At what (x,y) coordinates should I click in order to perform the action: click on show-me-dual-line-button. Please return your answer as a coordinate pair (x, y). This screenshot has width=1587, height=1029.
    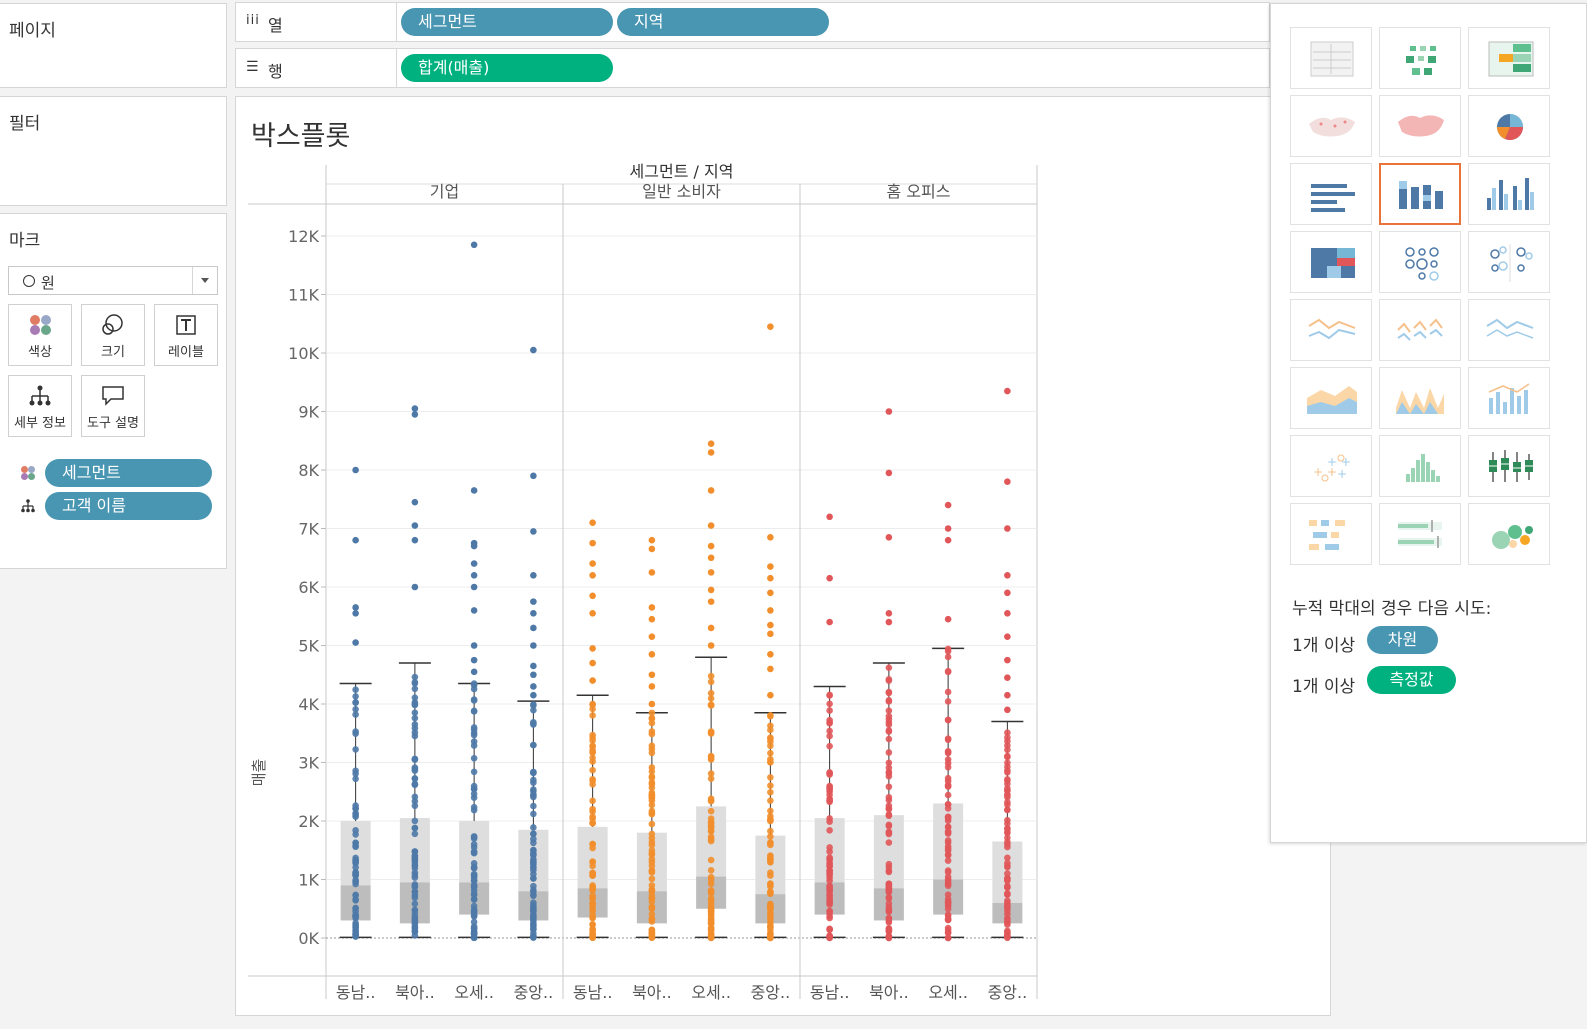
    Looking at the image, I should click on (1509, 330).